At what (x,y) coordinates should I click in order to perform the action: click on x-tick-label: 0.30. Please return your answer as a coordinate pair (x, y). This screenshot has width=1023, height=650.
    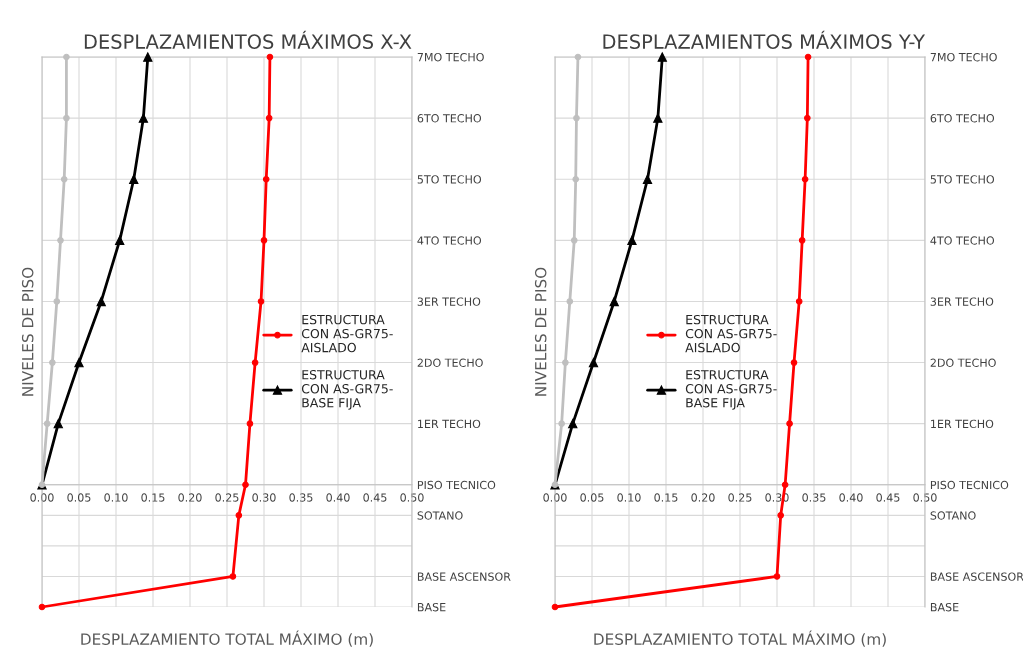
    Looking at the image, I should click on (264, 497).